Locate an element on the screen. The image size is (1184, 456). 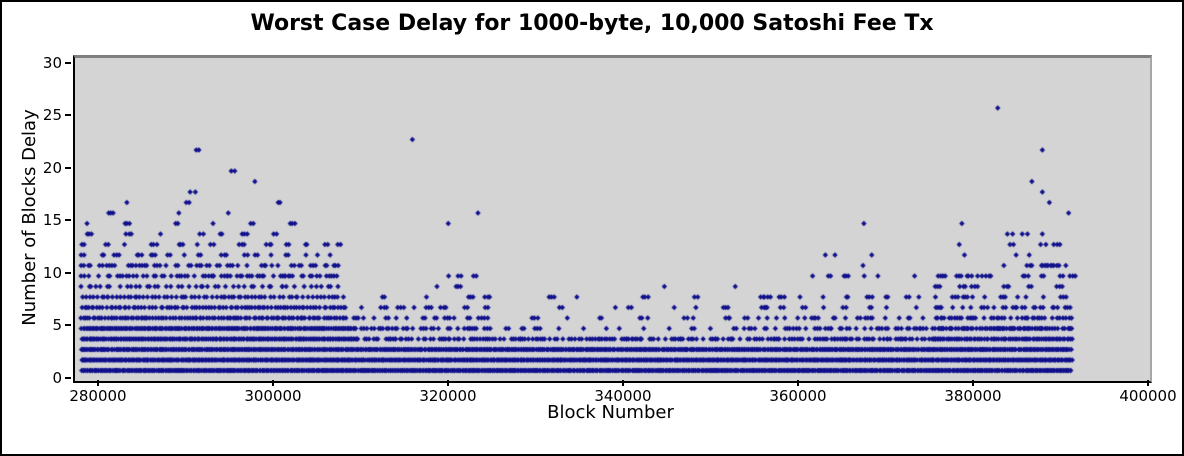
x-tick-label: 340000 is located at coordinates (623, 396).